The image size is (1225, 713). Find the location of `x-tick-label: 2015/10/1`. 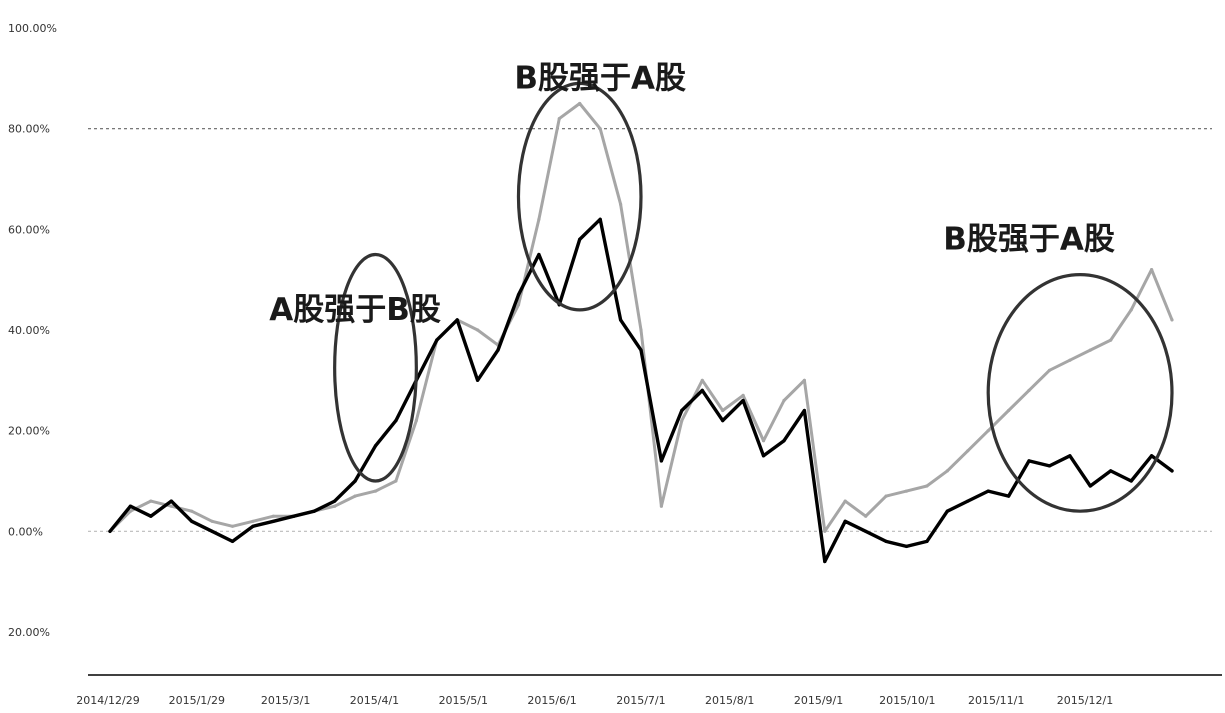

x-tick-label: 2015/10/1 is located at coordinates (907, 700).